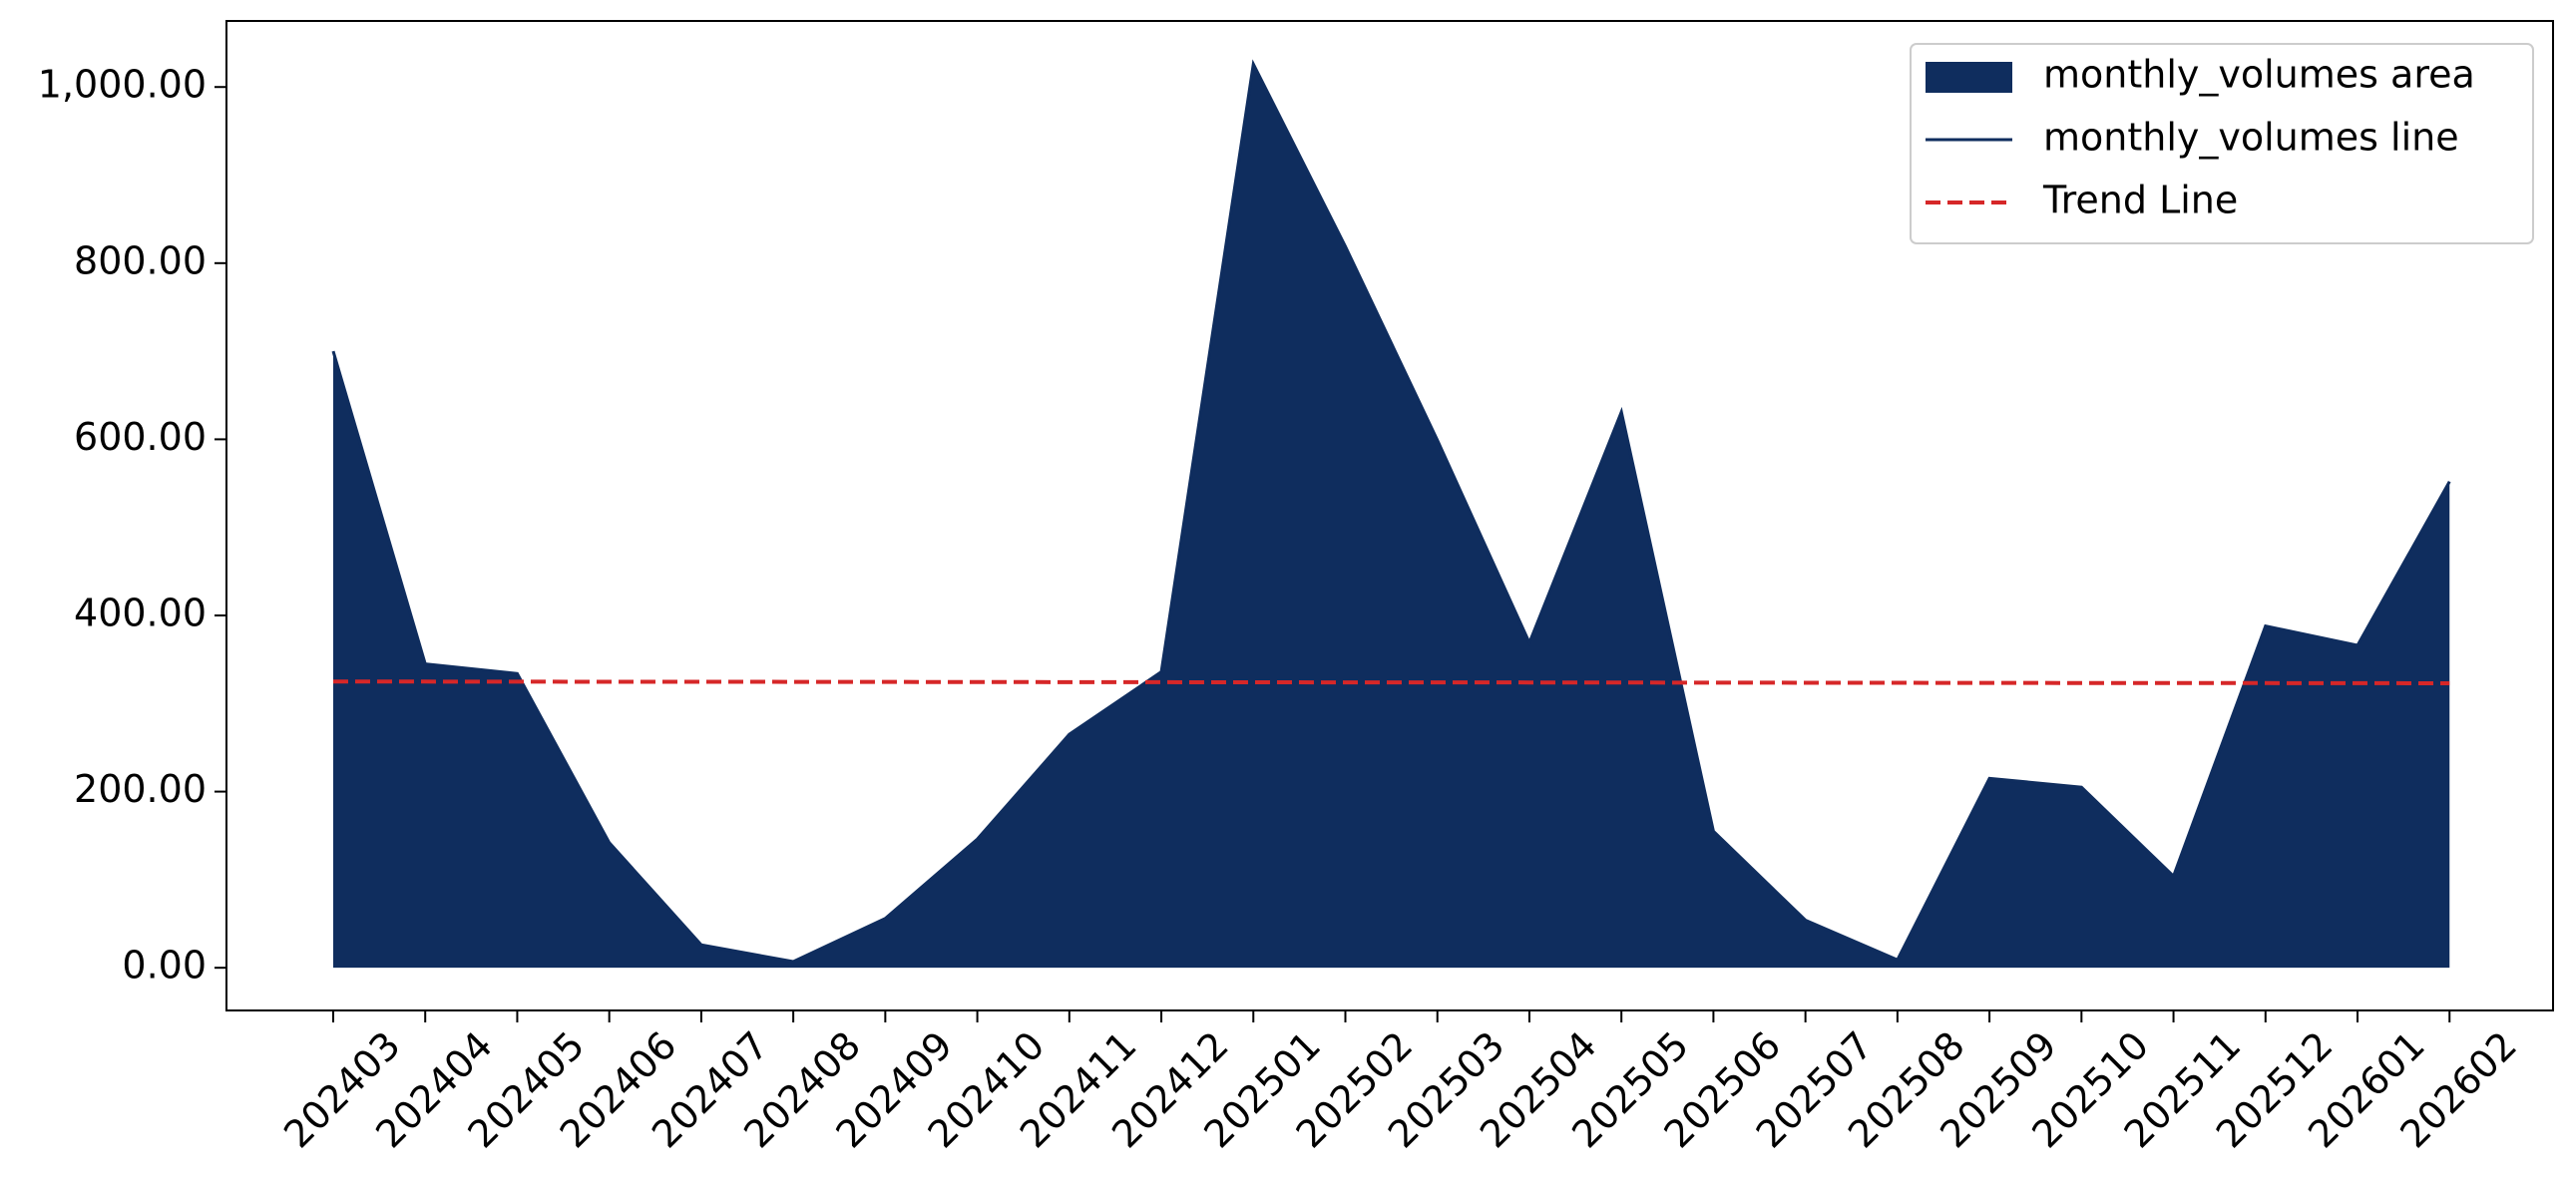  Describe the element at coordinates (164, 966) in the screenshot. I see `y-tick-label: 0.00` at that location.